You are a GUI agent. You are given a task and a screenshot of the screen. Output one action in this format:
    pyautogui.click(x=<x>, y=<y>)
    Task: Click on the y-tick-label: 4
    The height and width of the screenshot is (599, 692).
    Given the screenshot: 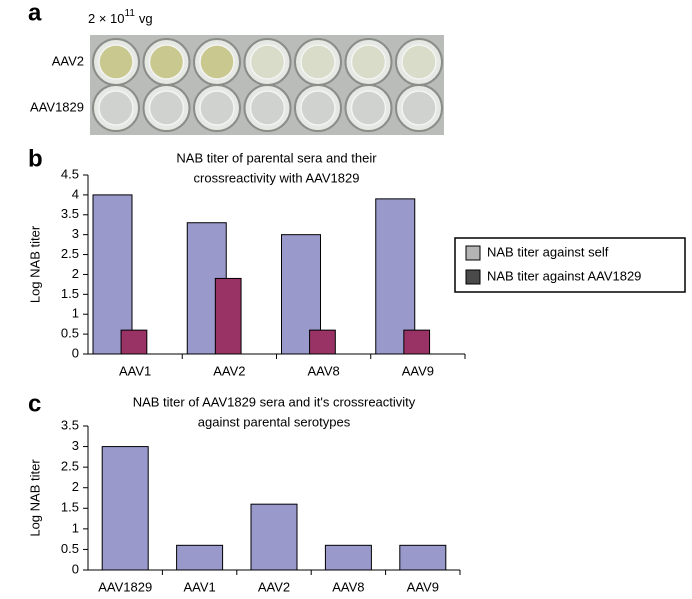 What is the action you would take?
    pyautogui.click(x=75, y=193)
    